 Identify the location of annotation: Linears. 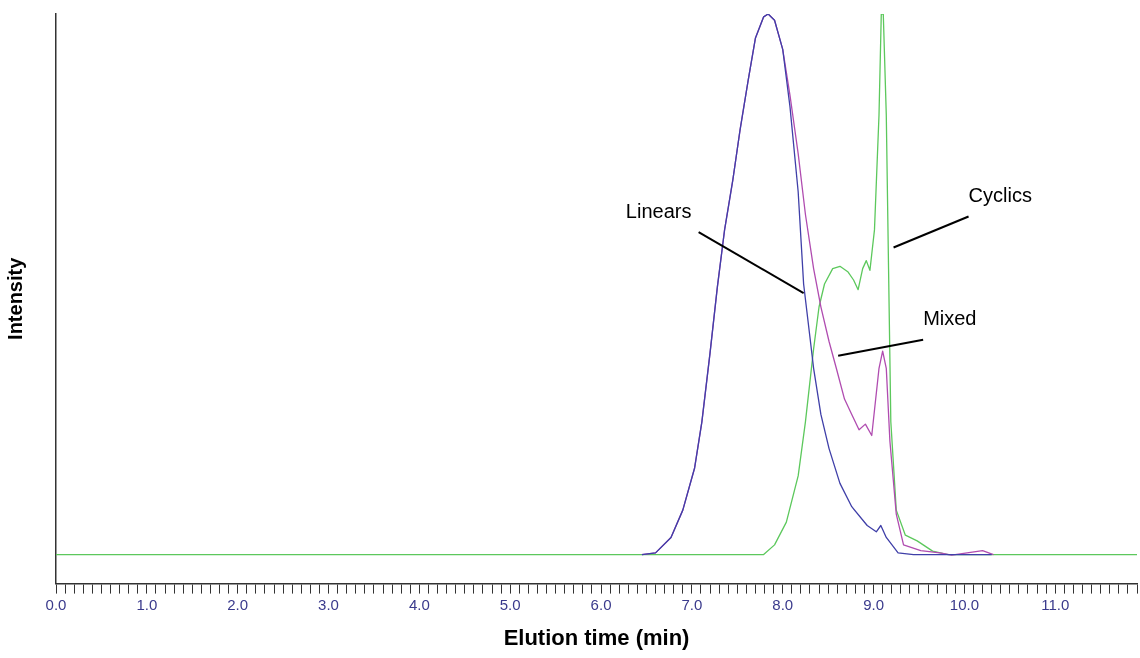
(658, 210).